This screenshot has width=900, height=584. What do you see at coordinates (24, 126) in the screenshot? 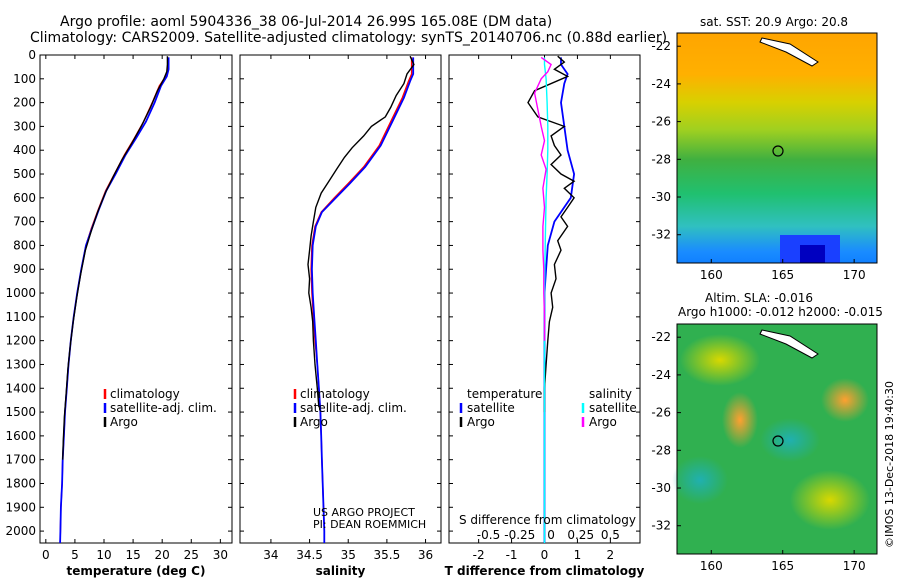
I see `y-tick-label: 300` at bounding box center [24, 126].